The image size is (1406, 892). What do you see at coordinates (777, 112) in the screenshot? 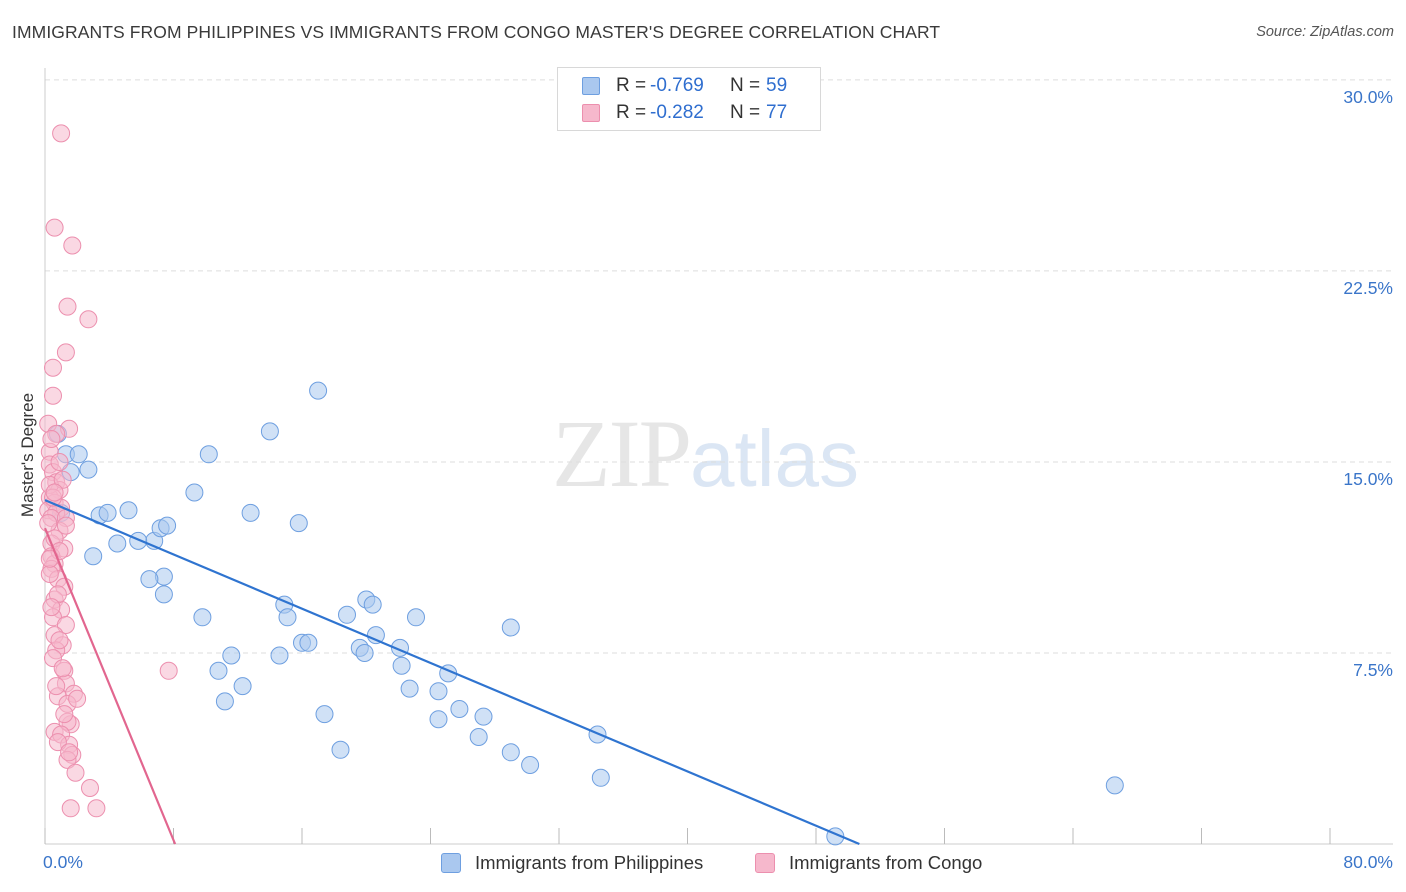
I see `n-value: 77` at bounding box center [777, 112].